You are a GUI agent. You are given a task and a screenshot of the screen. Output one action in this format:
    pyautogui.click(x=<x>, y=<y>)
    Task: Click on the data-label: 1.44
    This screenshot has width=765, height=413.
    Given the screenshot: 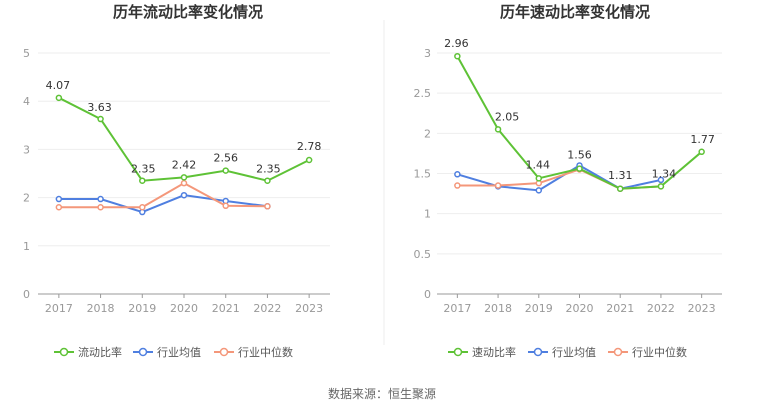 What is the action you would take?
    pyautogui.click(x=538, y=164)
    